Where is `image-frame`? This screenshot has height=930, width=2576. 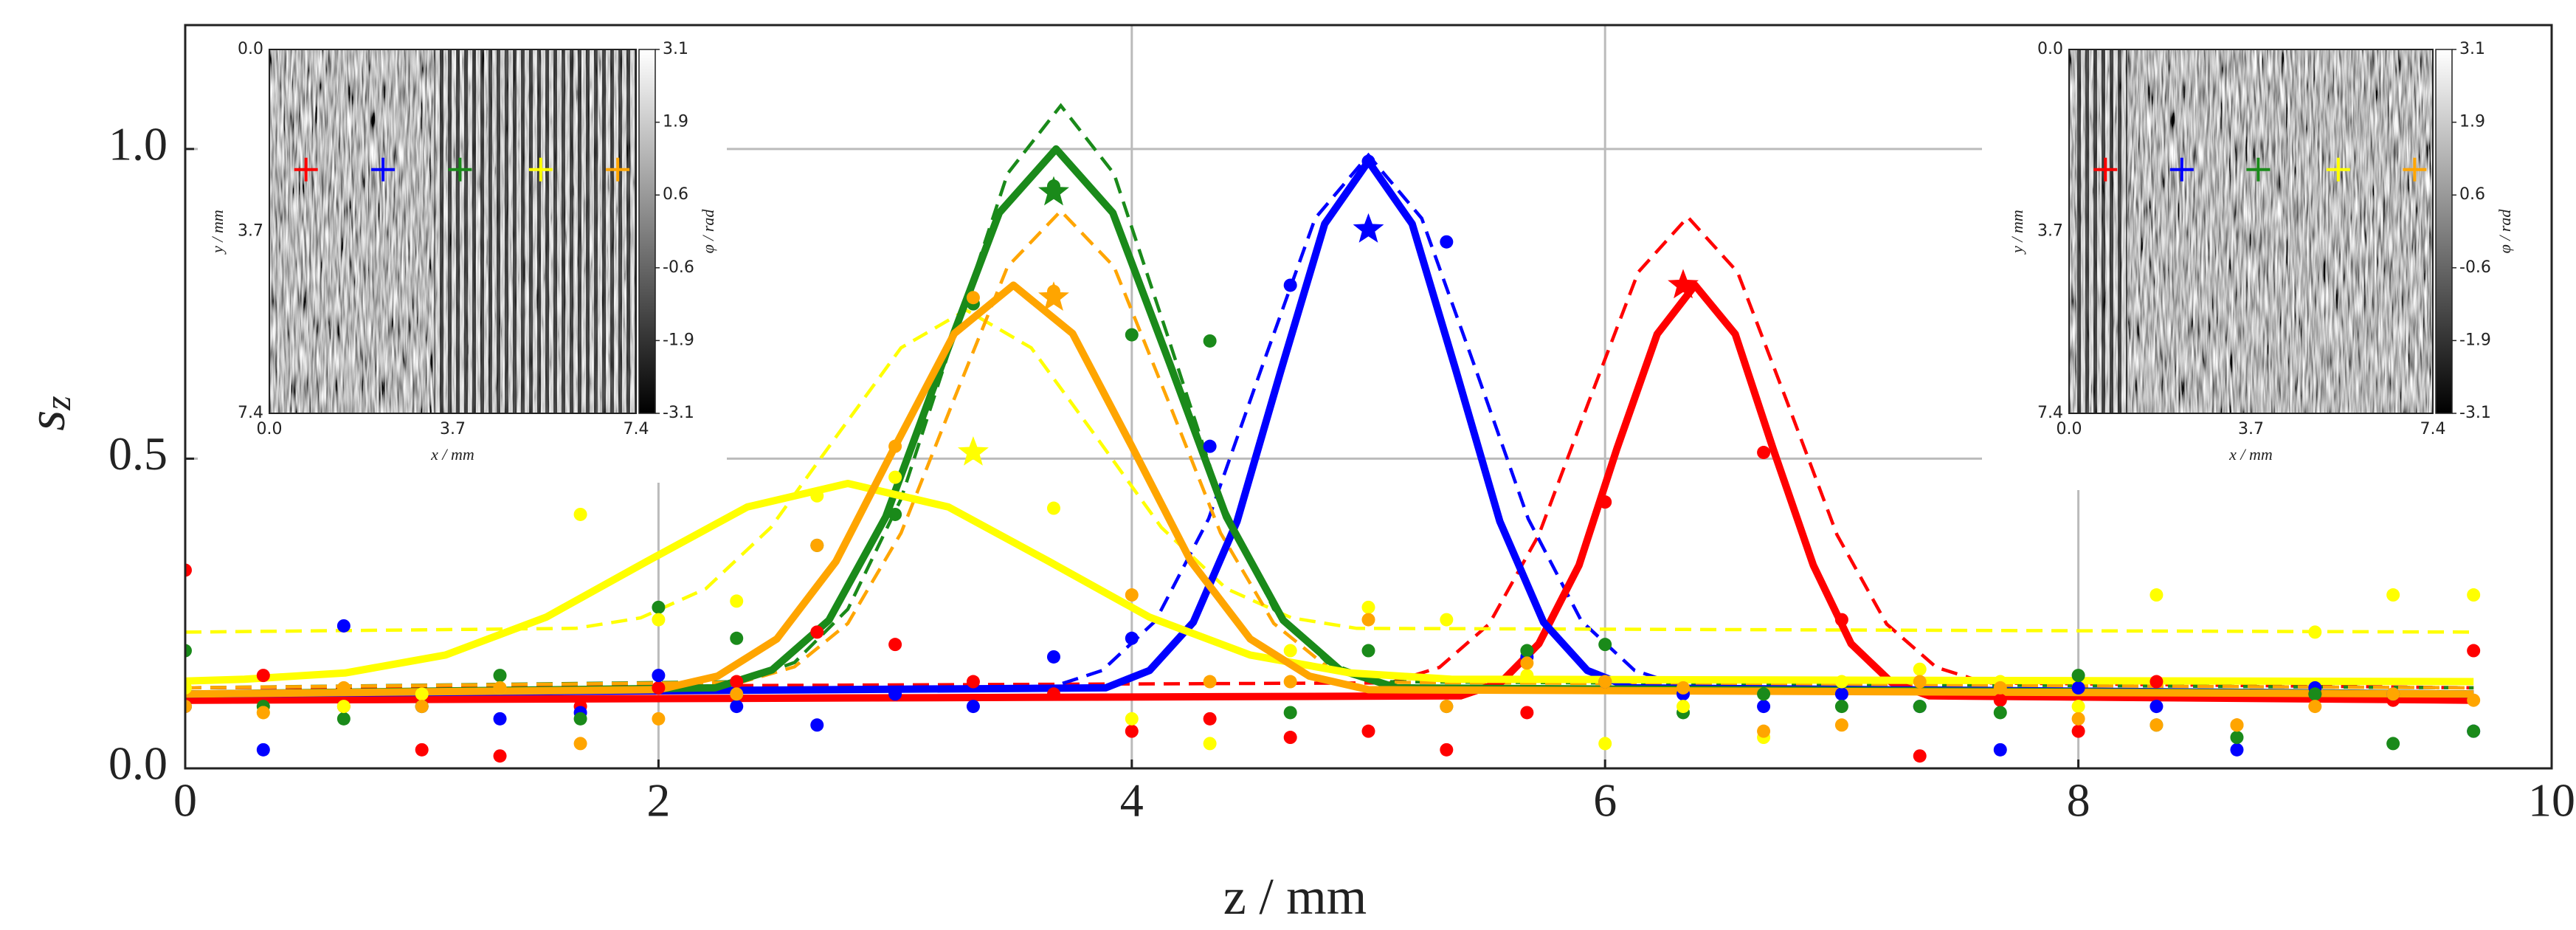
image-frame is located at coordinates (453, 231).